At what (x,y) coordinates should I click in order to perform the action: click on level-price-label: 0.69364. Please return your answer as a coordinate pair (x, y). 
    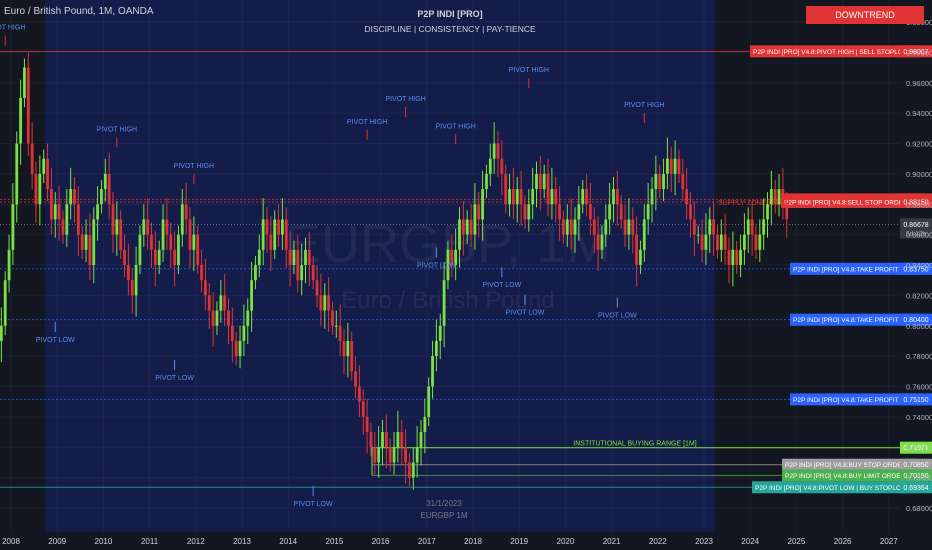
    Looking at the image, I should click on (915, 488).